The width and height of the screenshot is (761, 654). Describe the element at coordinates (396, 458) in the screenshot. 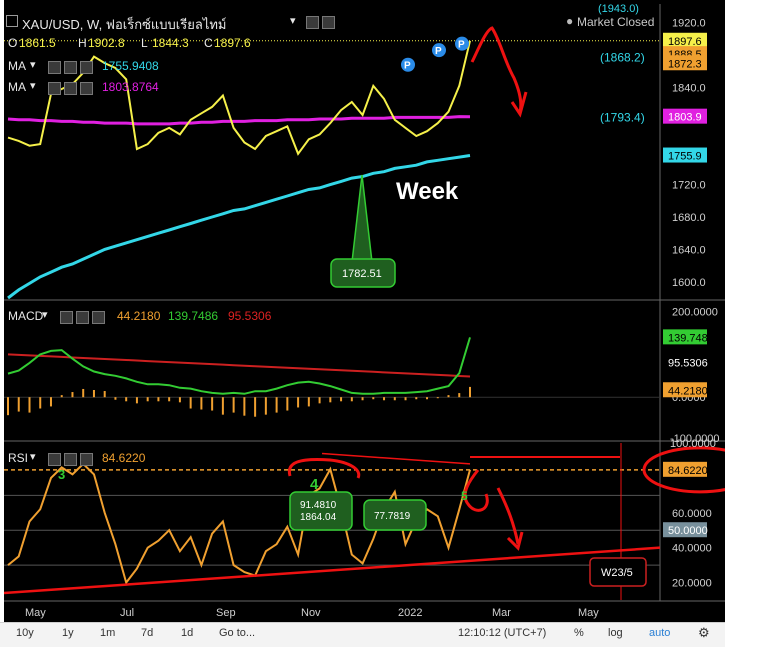

I see `rsi-divergence-line` at that location.